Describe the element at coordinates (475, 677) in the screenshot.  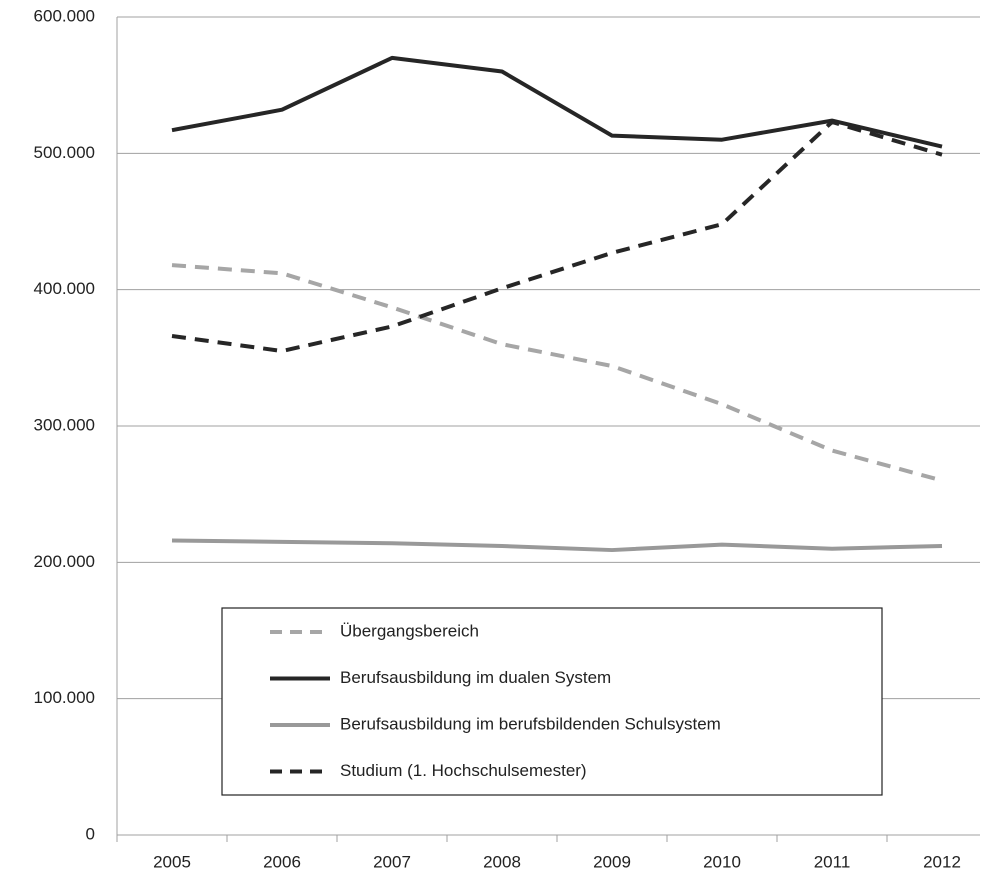
I see `legend-label: Berufsausbildung im dualen System` at that location.